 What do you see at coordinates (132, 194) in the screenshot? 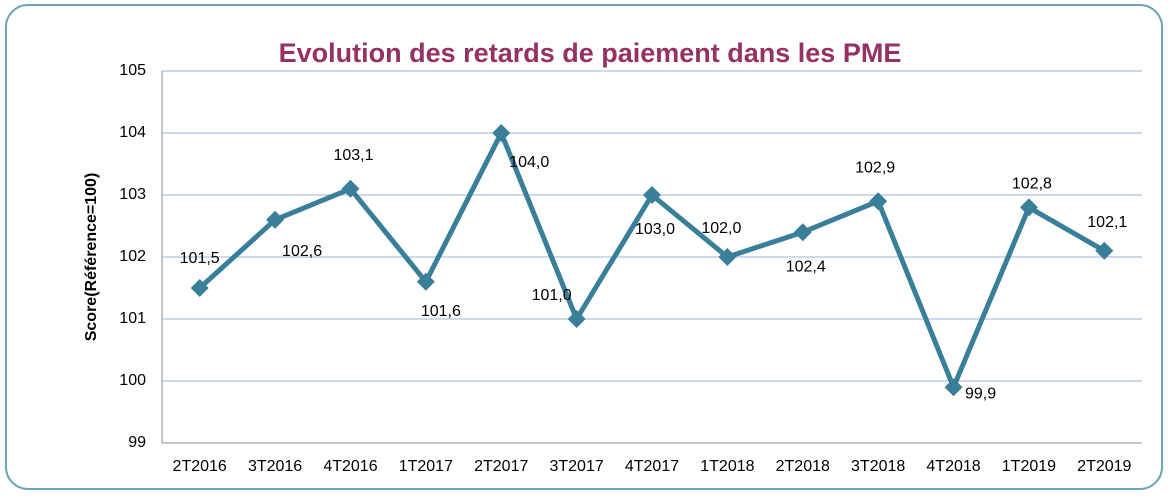
I see `y-tick-label: 103` at bounding box center [132, 194].